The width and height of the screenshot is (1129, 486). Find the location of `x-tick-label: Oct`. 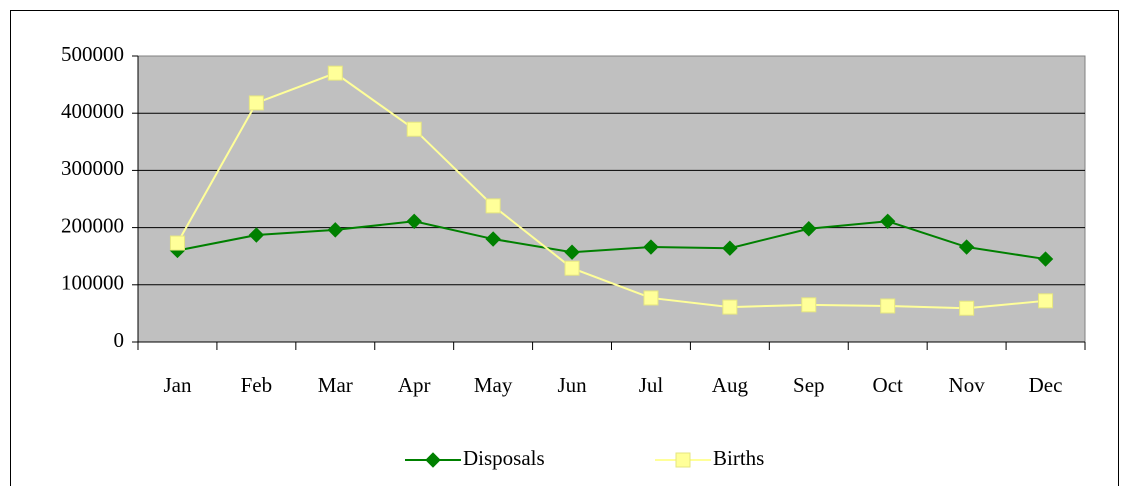

x-tick-label: Oct is located at coordinates (888, 385).